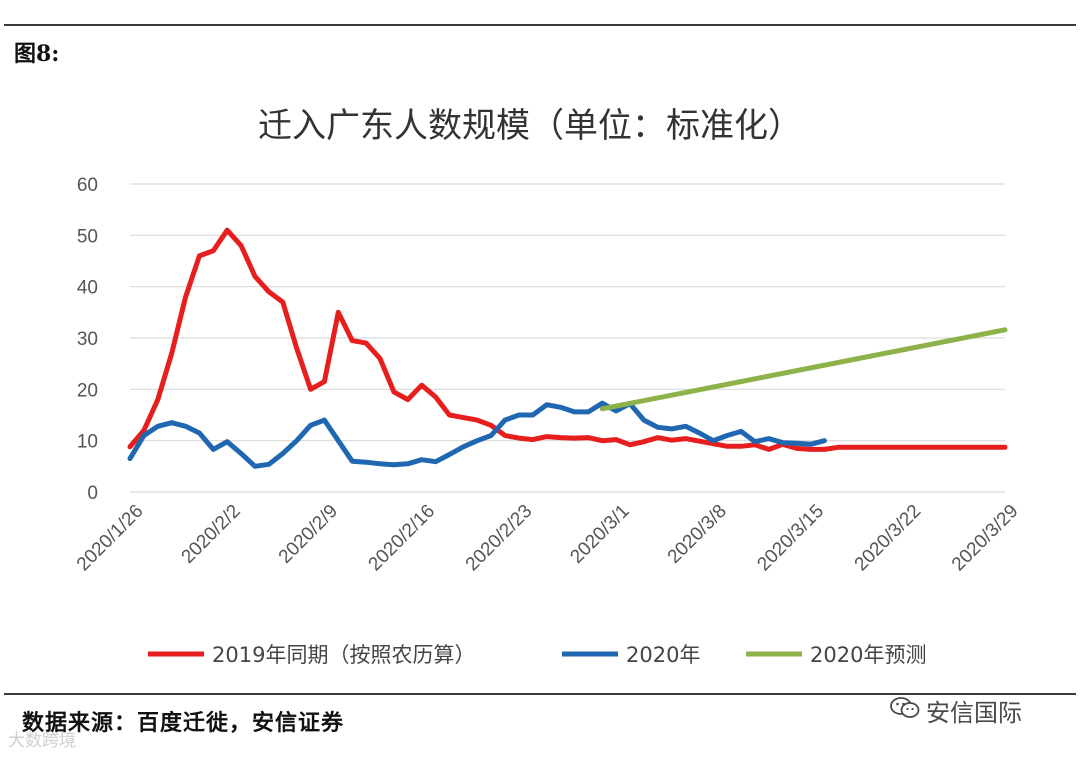 The image size is (1080, 757). What do you see at coordinates (183, 723) in the screenshot?
I see `source-note: 数据来源：百度迁徙，安信证券` at bounding box center [183, 723].